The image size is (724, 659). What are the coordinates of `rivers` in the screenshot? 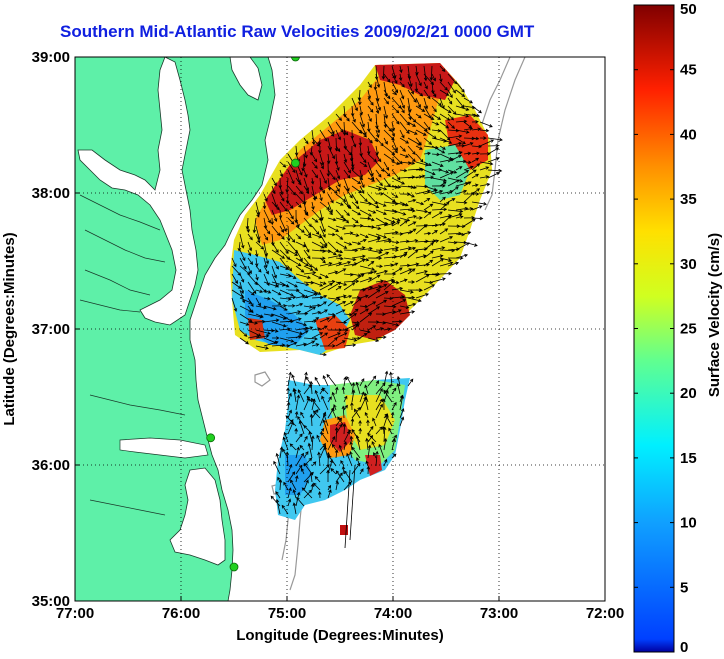 It's located at (132, 355).